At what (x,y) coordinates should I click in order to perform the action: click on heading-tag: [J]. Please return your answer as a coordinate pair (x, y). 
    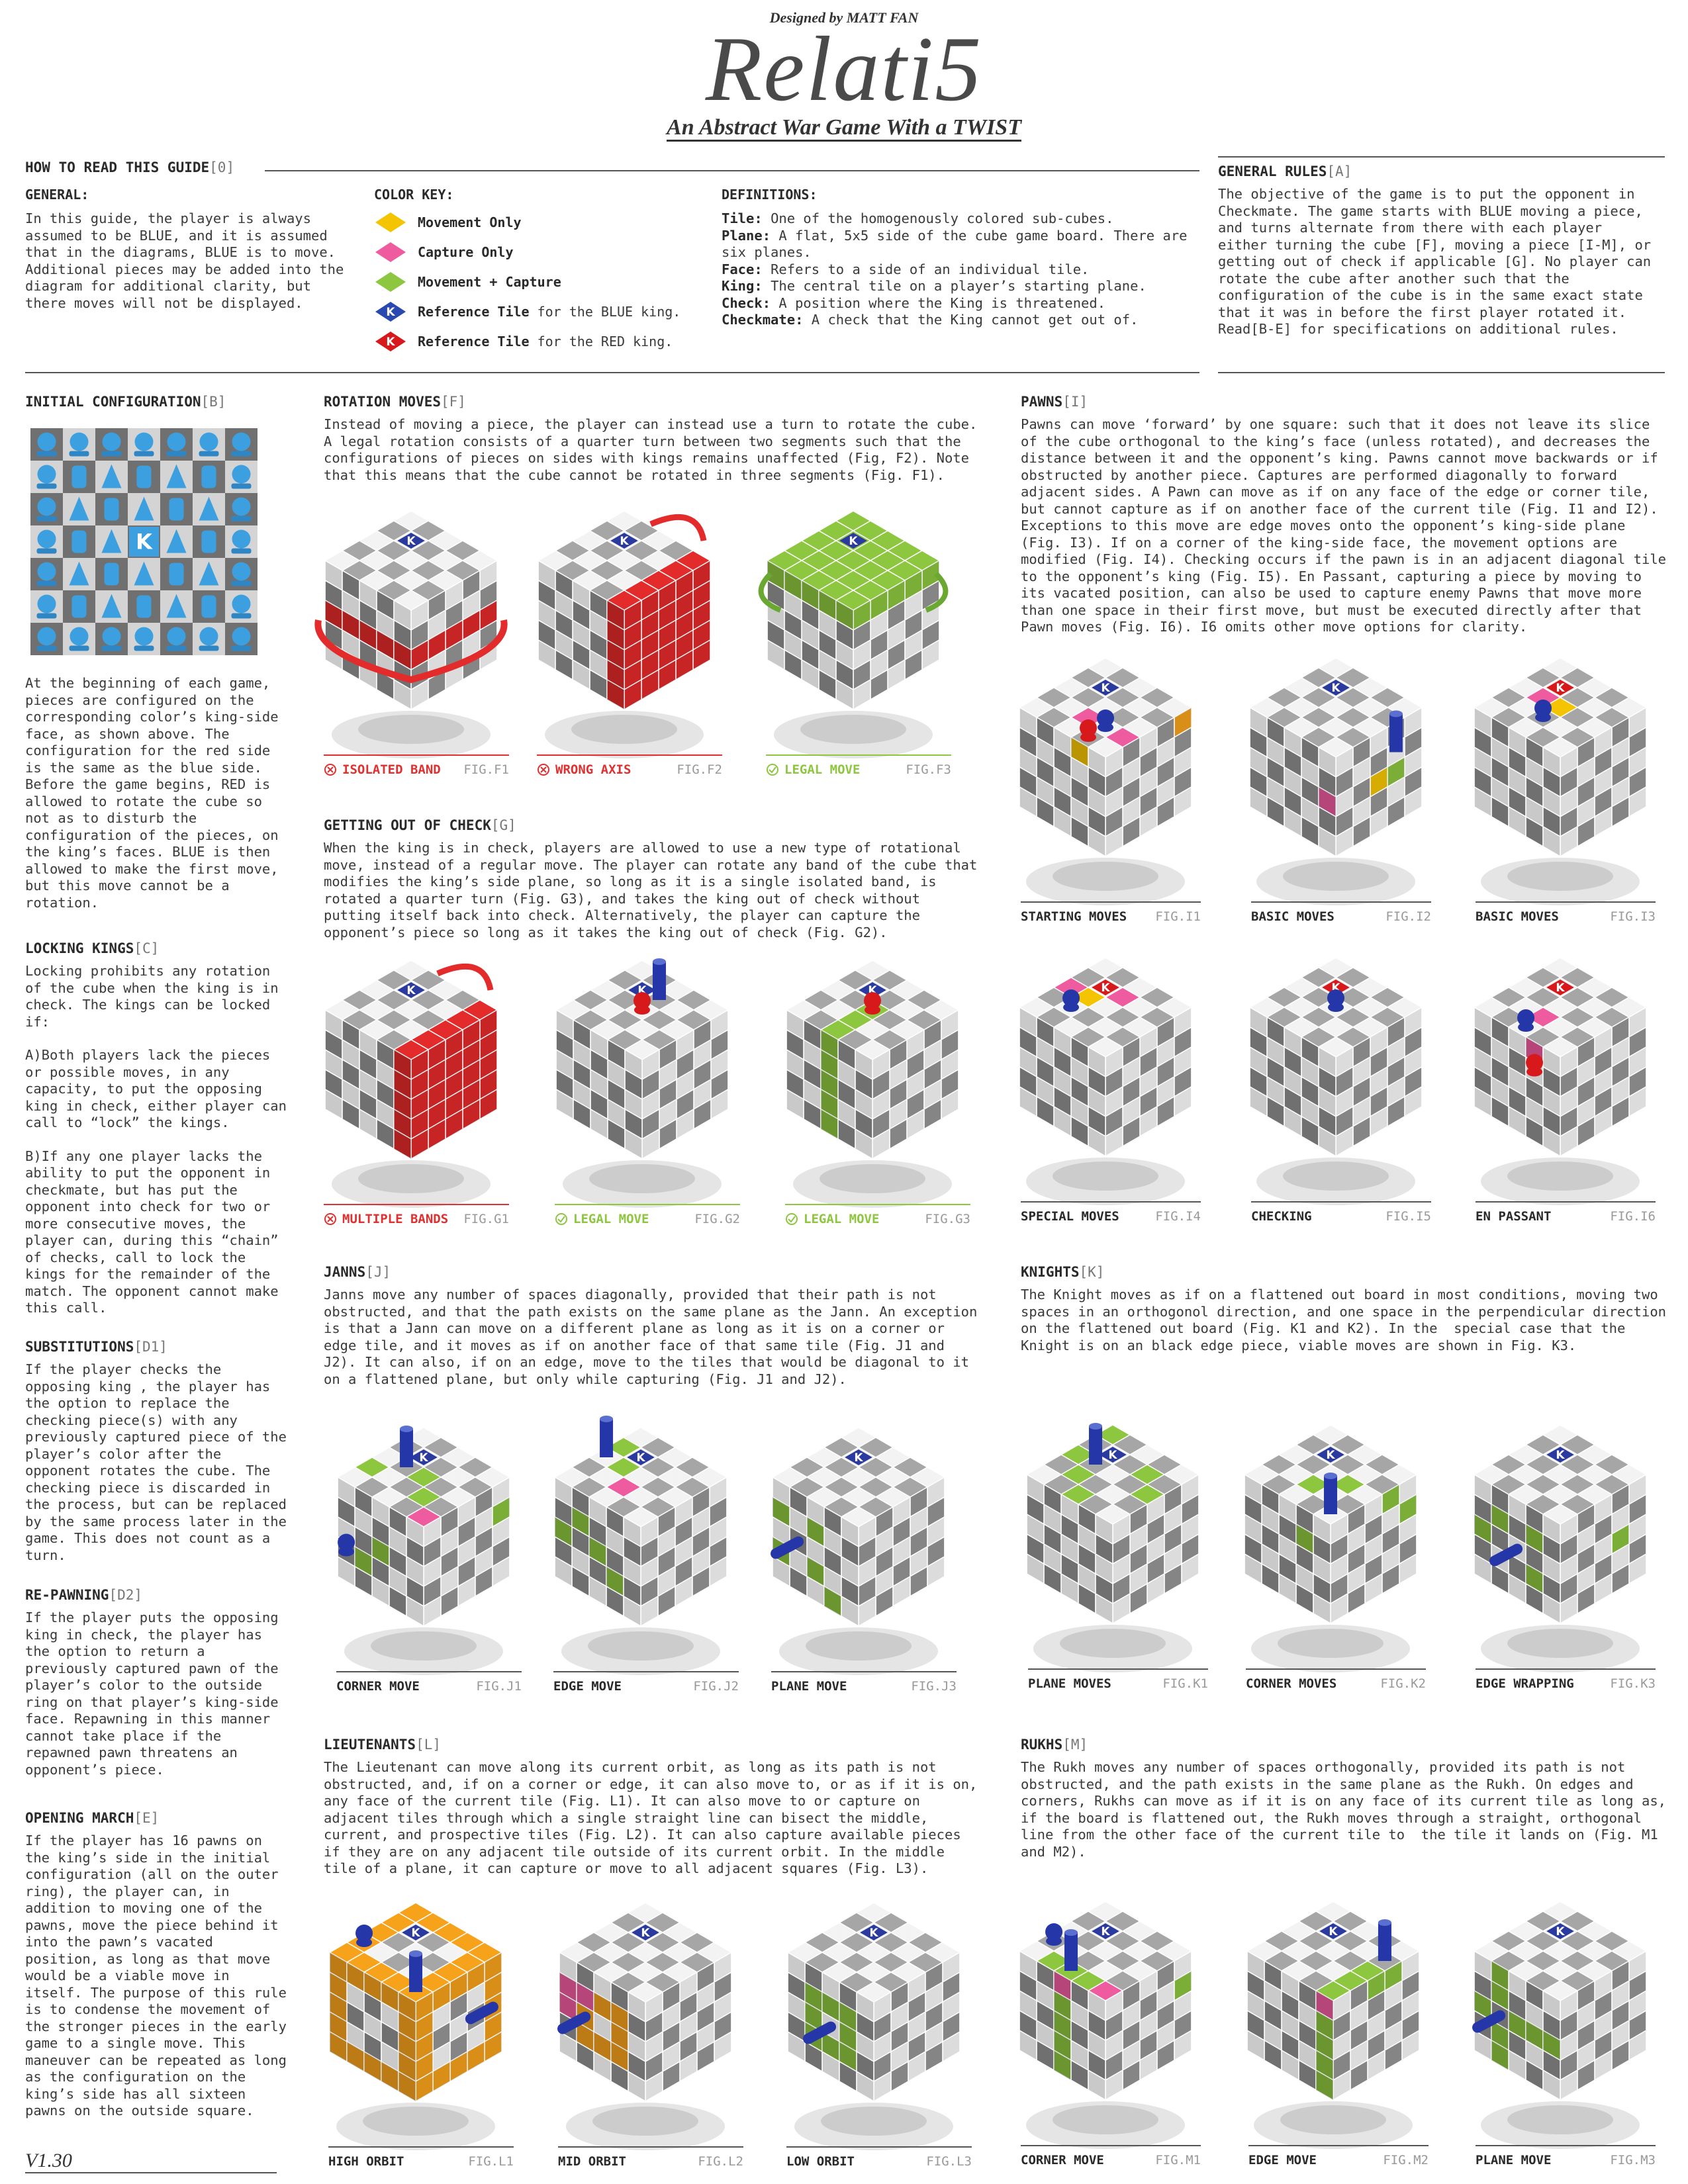
    Looking at the image, I should click on (378, 1272).